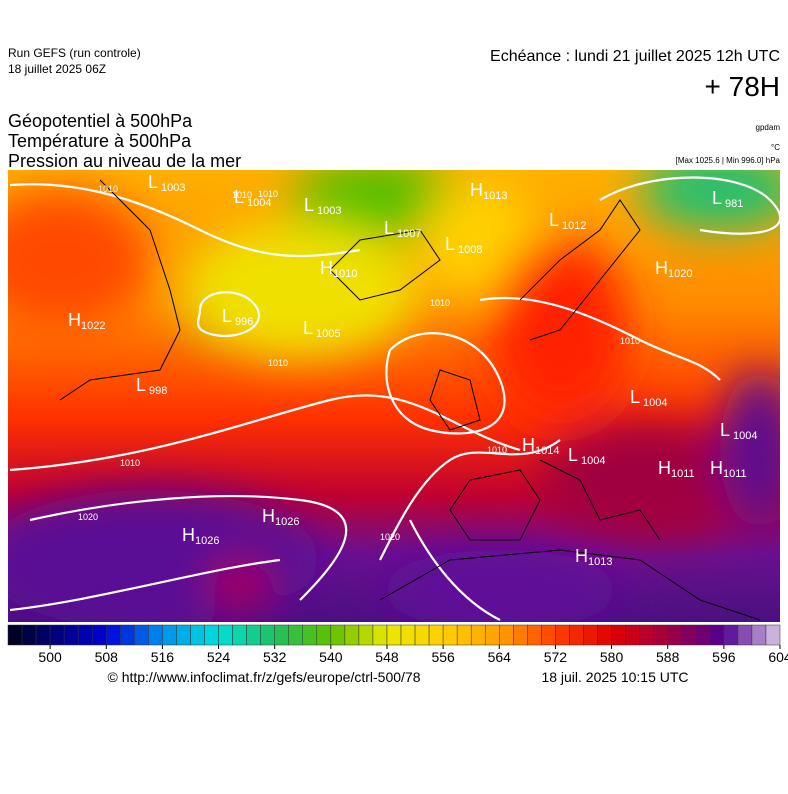  I want to click on layer-unit: °C, so click(775, 147).